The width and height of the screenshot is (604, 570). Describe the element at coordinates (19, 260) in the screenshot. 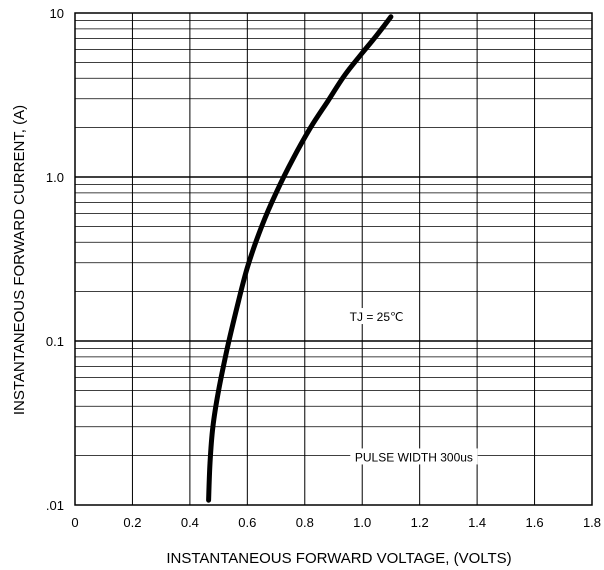

I see `y-axis-label: INSTANTANEOUS FORWARD CURRENT, (A)` at that location.